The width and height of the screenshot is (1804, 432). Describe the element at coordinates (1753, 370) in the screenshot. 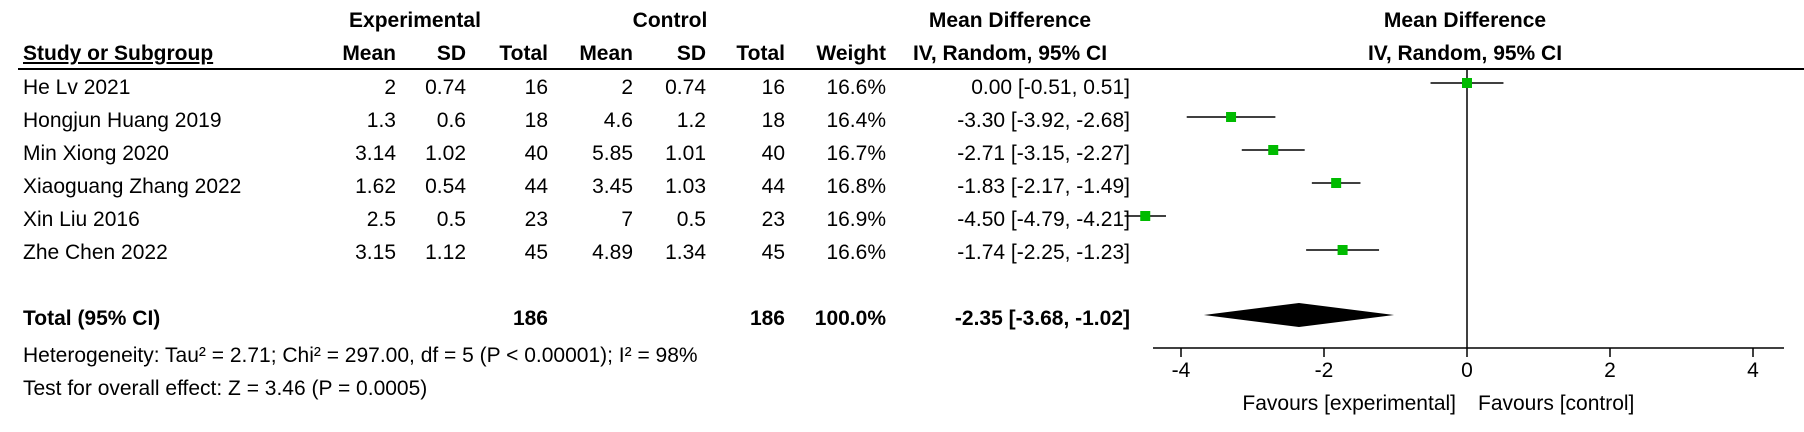

I see `x-axis-tick-label: 4` at that location.